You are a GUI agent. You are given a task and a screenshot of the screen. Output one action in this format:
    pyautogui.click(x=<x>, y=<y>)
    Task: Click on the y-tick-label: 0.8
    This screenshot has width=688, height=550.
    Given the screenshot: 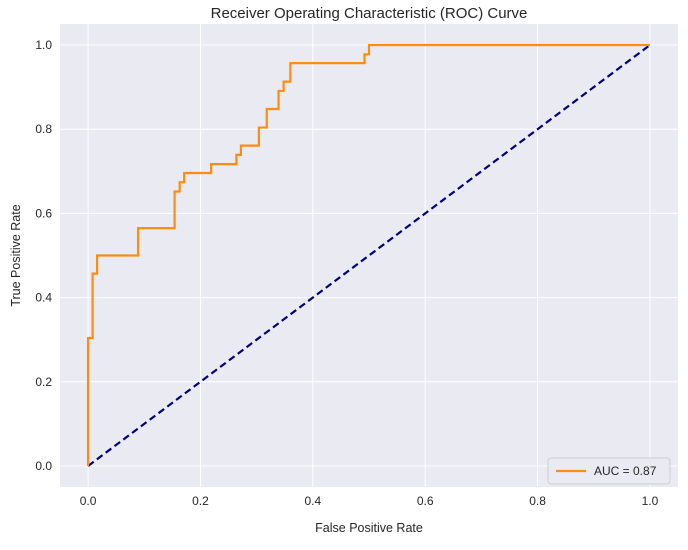 What is the action you would take?
    pyautogui.click(x=43, y=129)
    